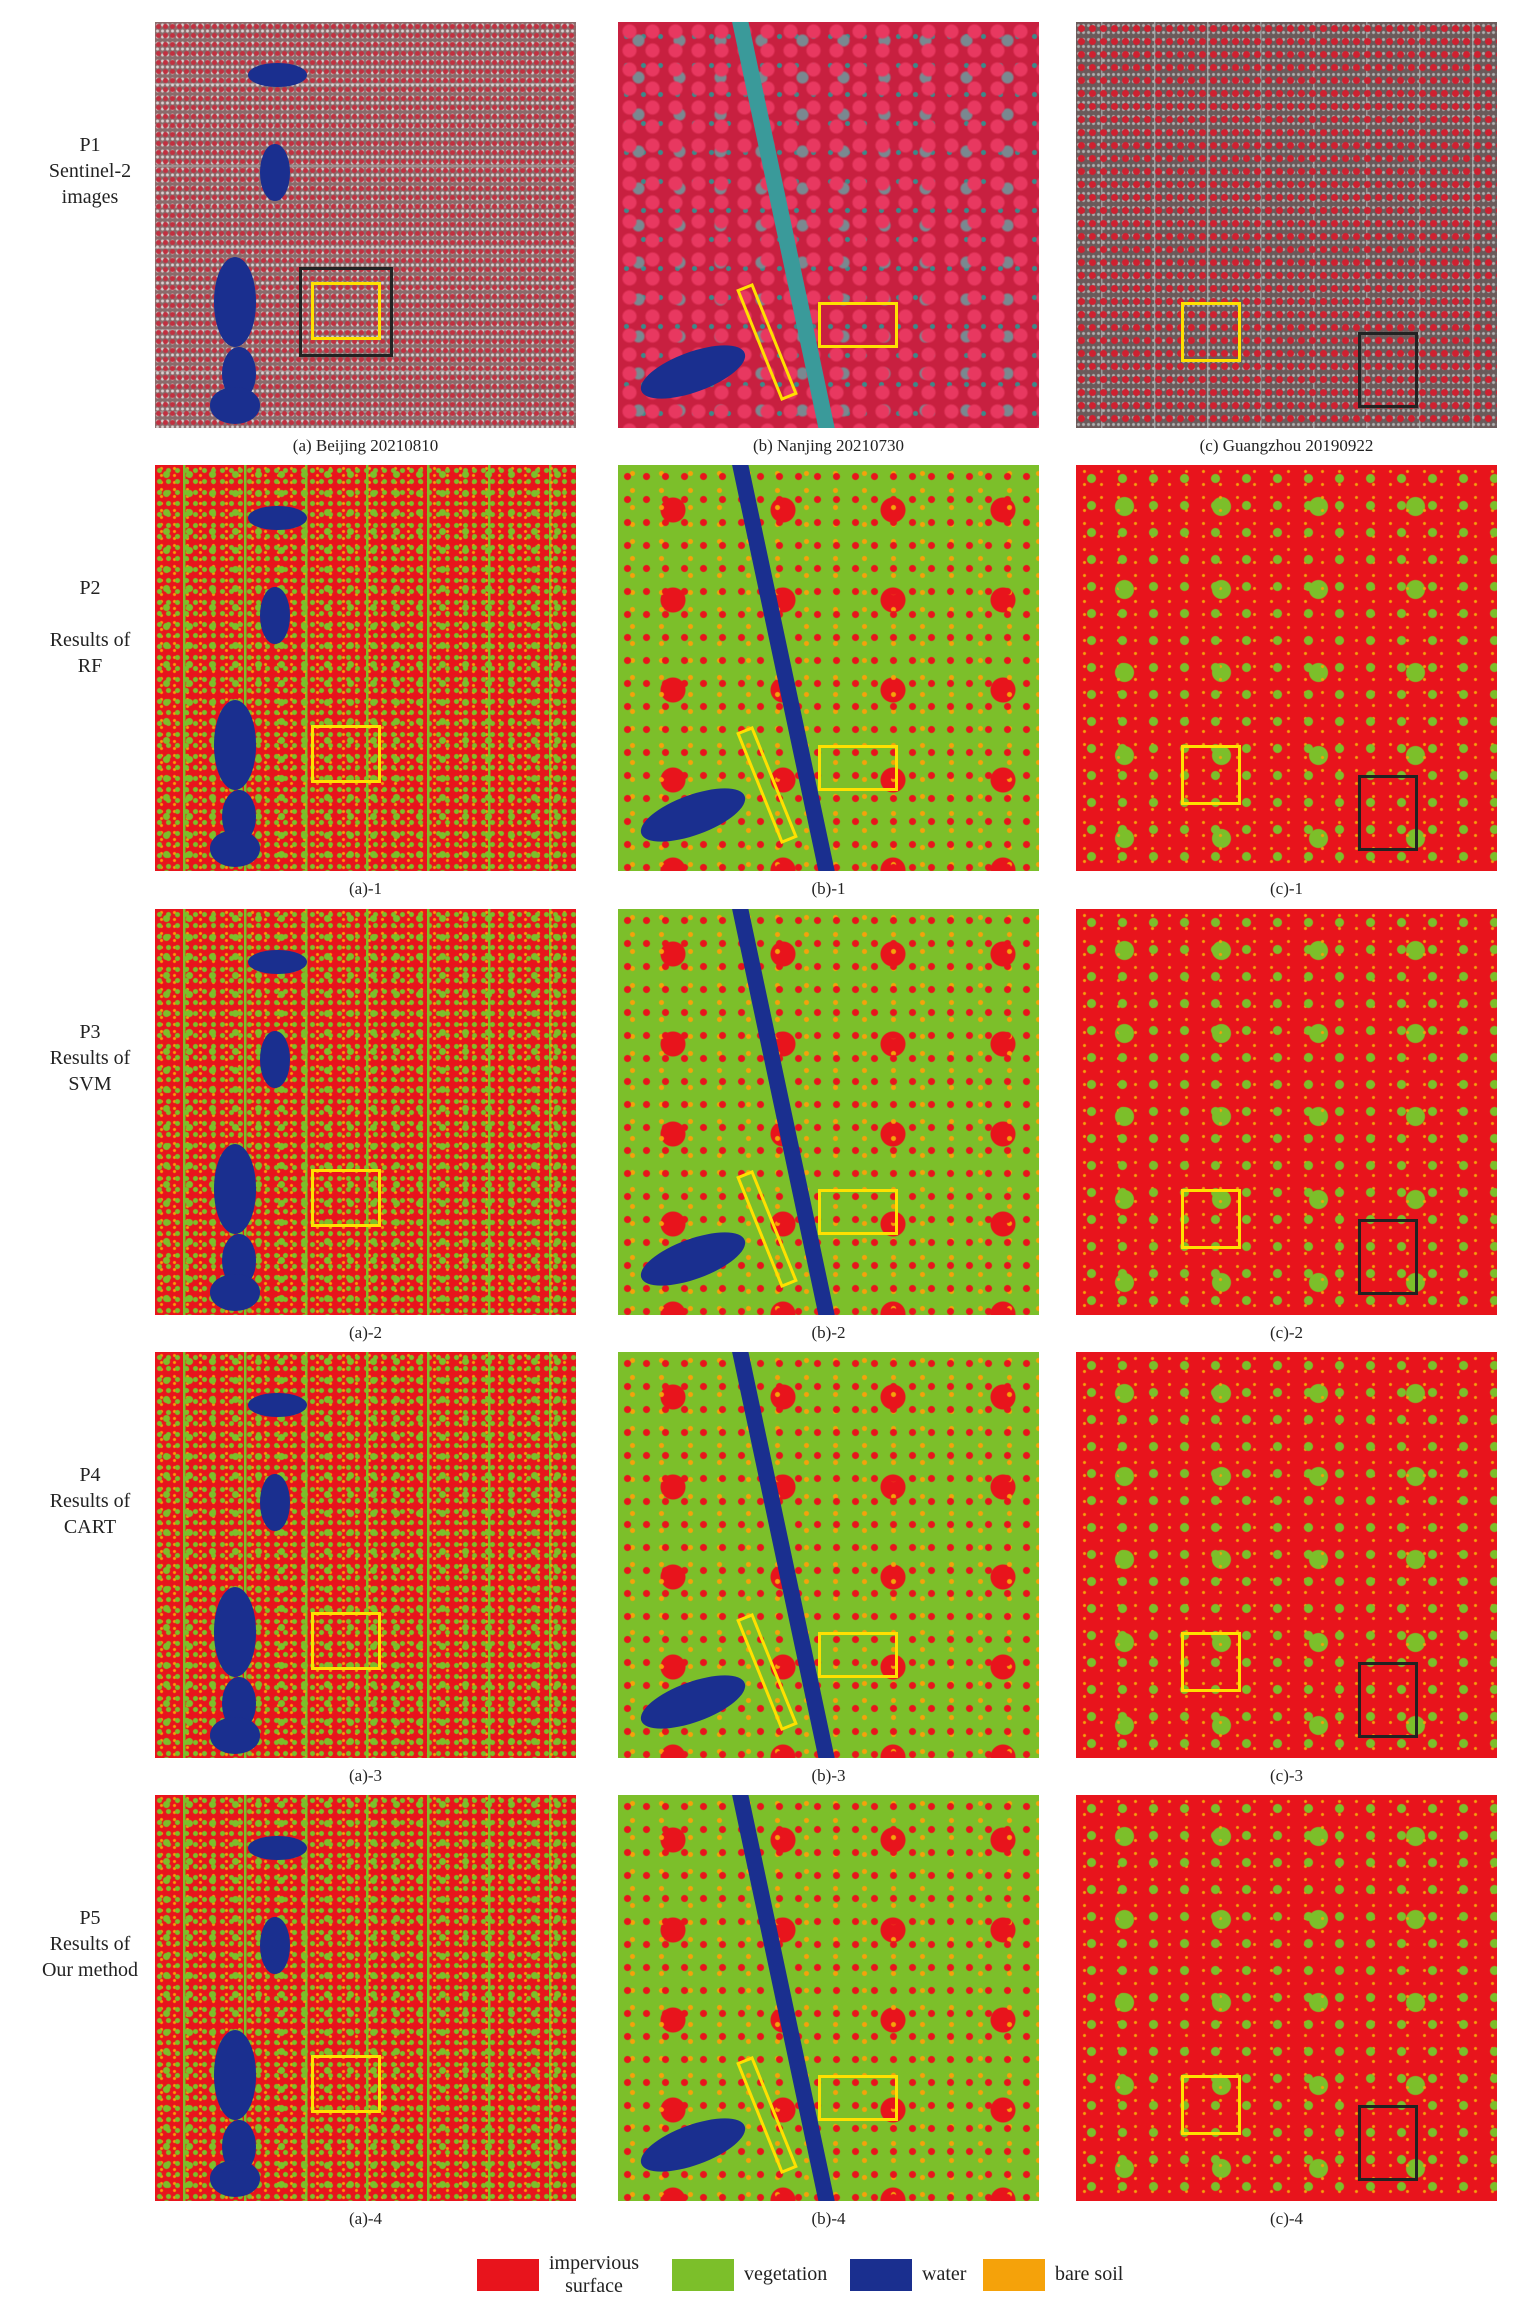 The width and height of the screenshot is (1513, 2307). What do you see at coordinates (365, 2218) in the screenshot?
I see `panel-caption: (a)-4` at bounding box center [365, 2218].